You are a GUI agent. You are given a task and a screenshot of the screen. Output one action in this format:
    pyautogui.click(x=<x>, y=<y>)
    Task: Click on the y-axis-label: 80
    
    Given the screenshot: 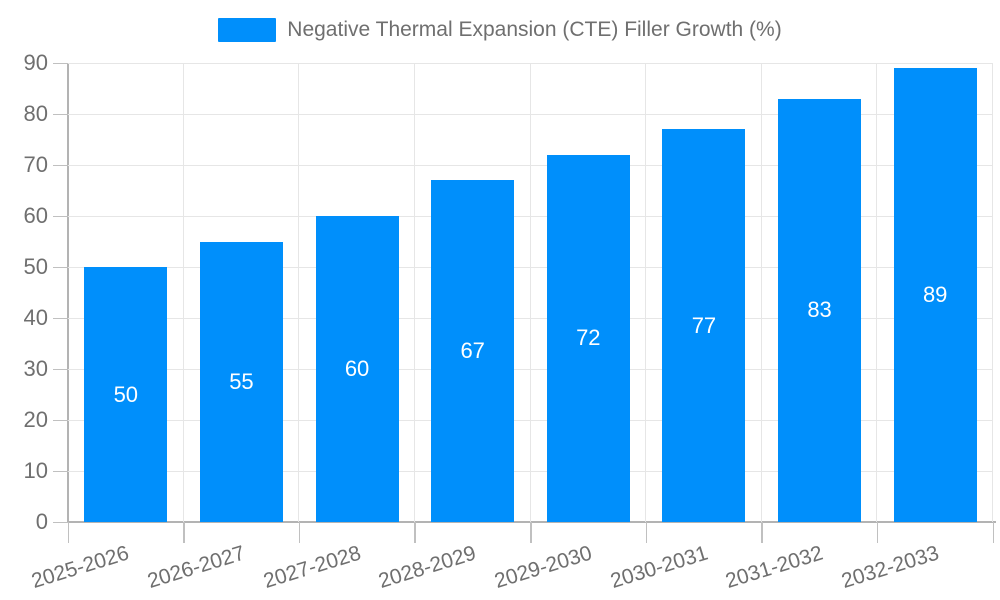 What is the action you would take?
    pyautogui.click(x=35, y=113)
    